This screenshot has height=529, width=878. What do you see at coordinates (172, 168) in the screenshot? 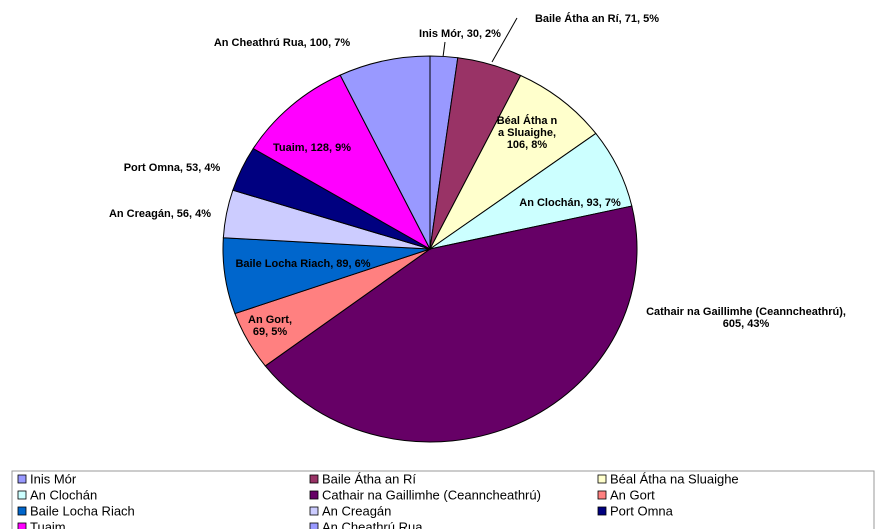
I see `data-label: Port Omna, 53, 4%` at bounding box center [172, 168].